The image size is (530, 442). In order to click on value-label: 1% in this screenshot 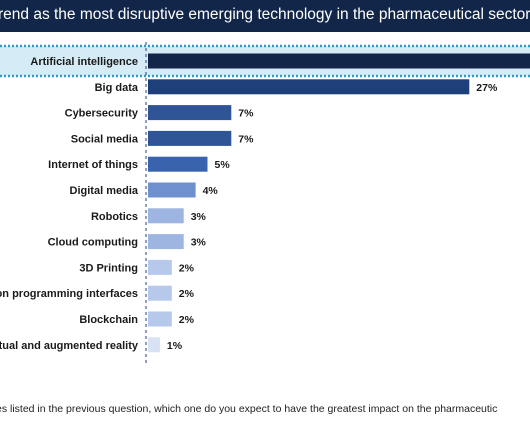, I will do `click(175, 346)`.